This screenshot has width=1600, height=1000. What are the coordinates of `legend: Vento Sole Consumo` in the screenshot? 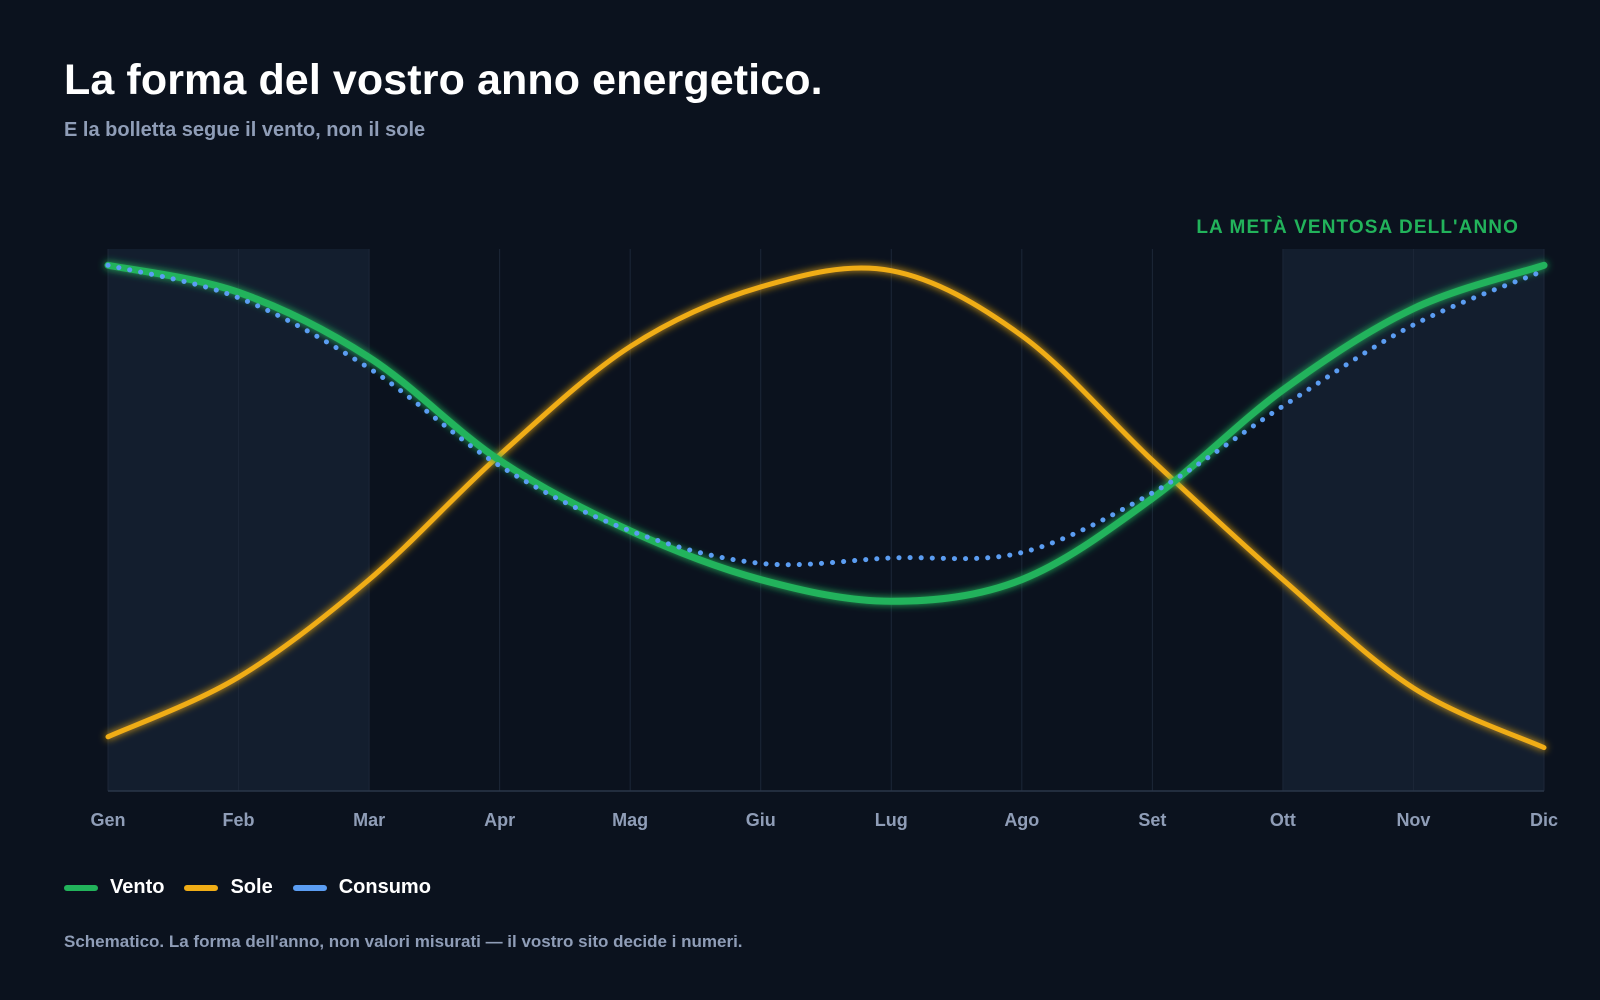 It's located at (257, 887).